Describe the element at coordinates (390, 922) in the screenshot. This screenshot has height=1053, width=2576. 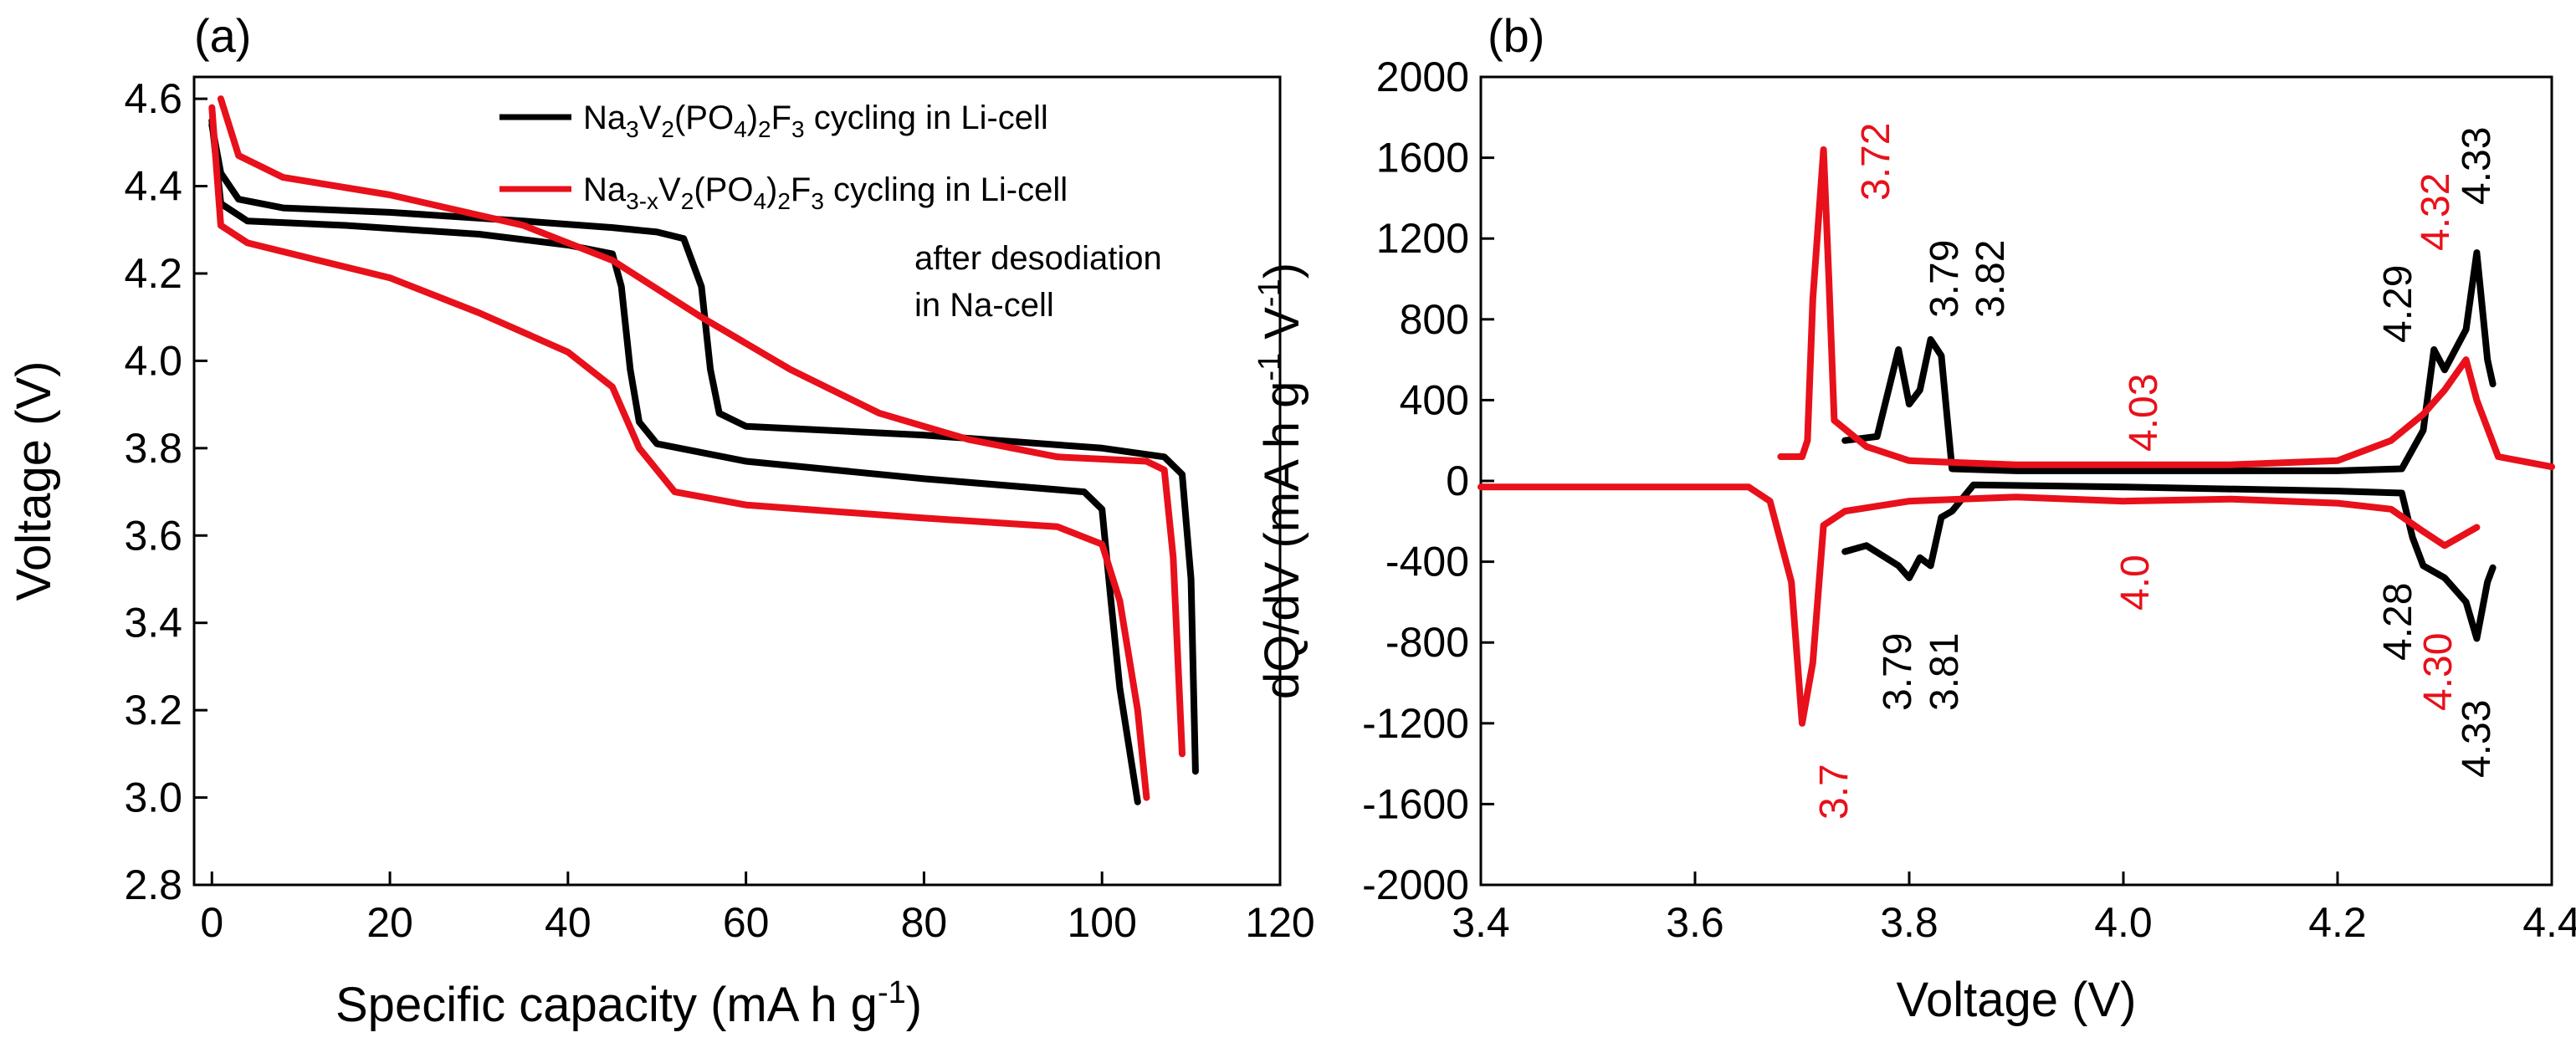
I see `panel-a-x-tick-label: 20` at that location.